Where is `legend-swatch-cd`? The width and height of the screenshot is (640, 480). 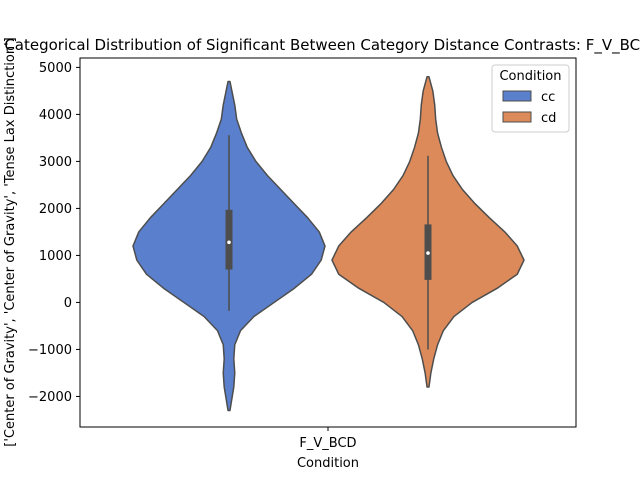 legend-swatch-cd is located at coordinates (517, 117).